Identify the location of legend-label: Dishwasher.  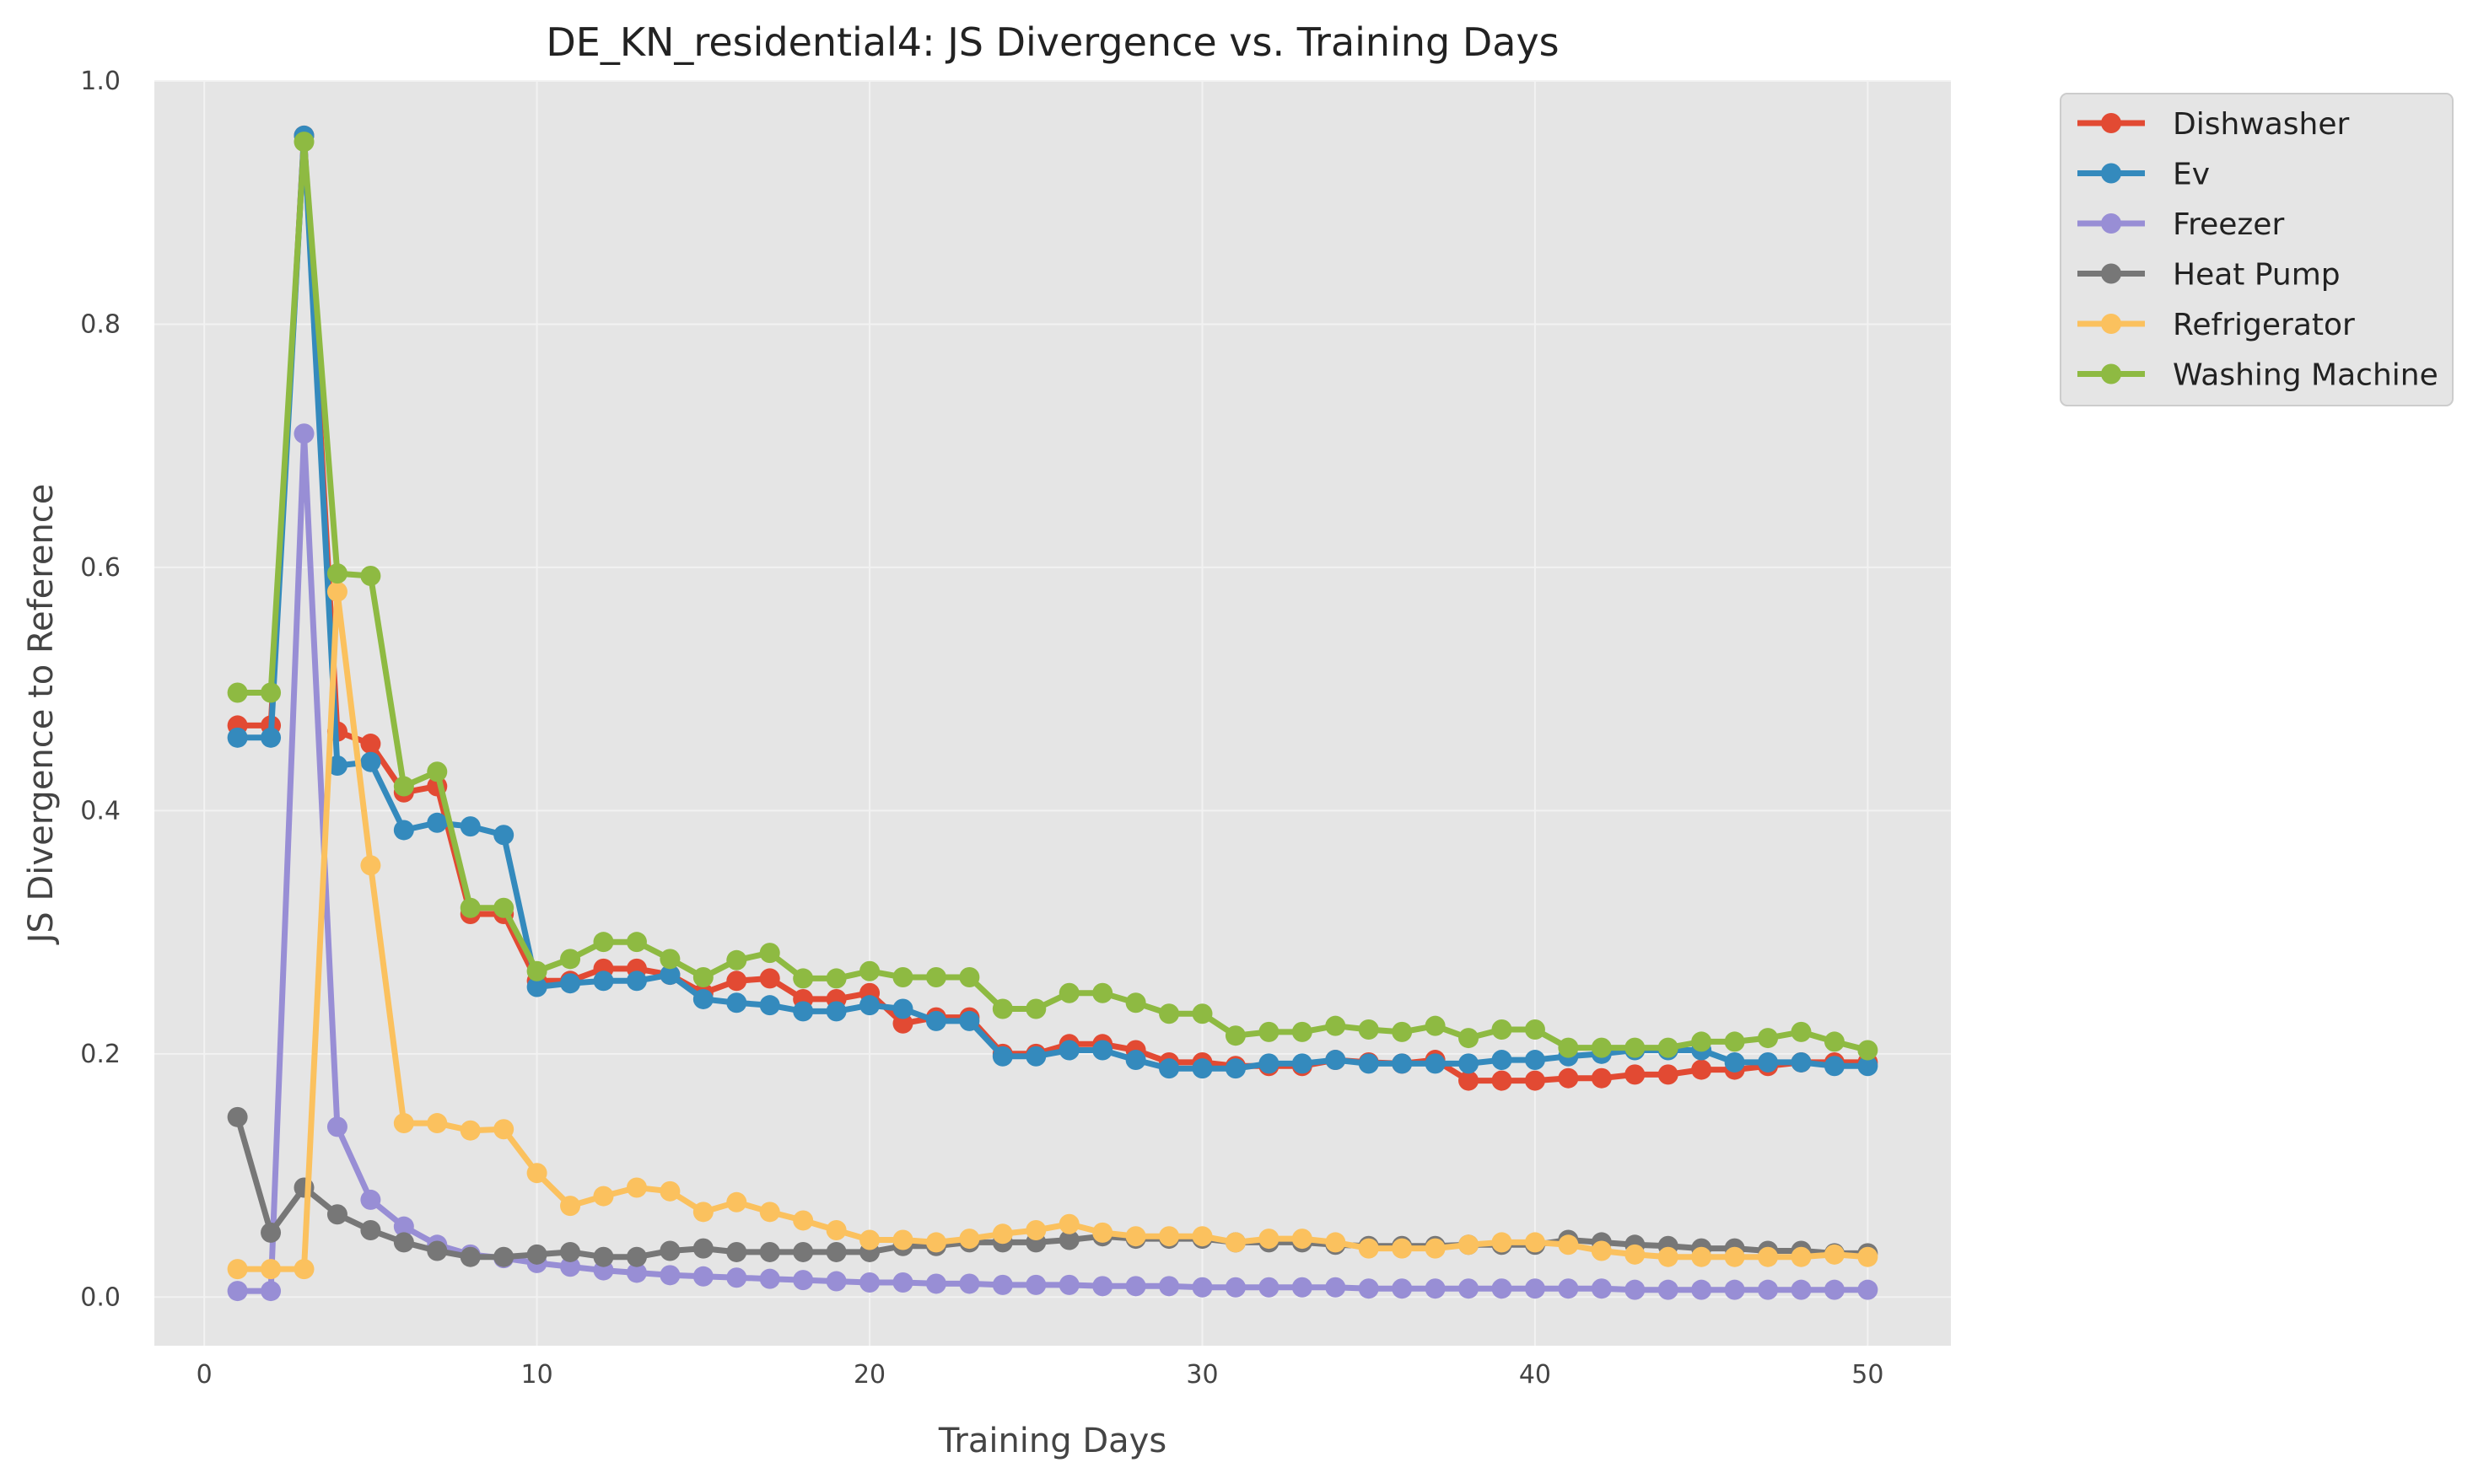
(2261, 124).